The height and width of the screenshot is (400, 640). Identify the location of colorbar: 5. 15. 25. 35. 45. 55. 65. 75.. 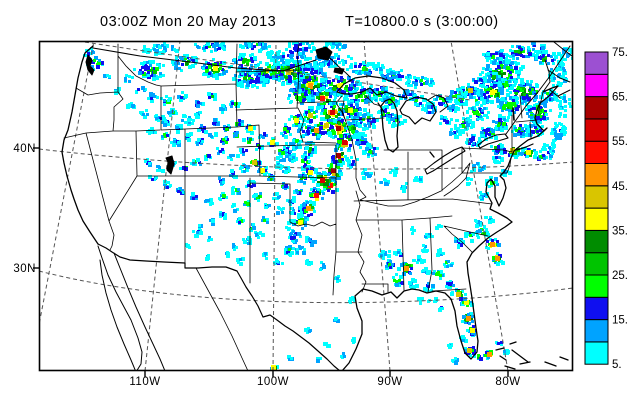
(606, 209).